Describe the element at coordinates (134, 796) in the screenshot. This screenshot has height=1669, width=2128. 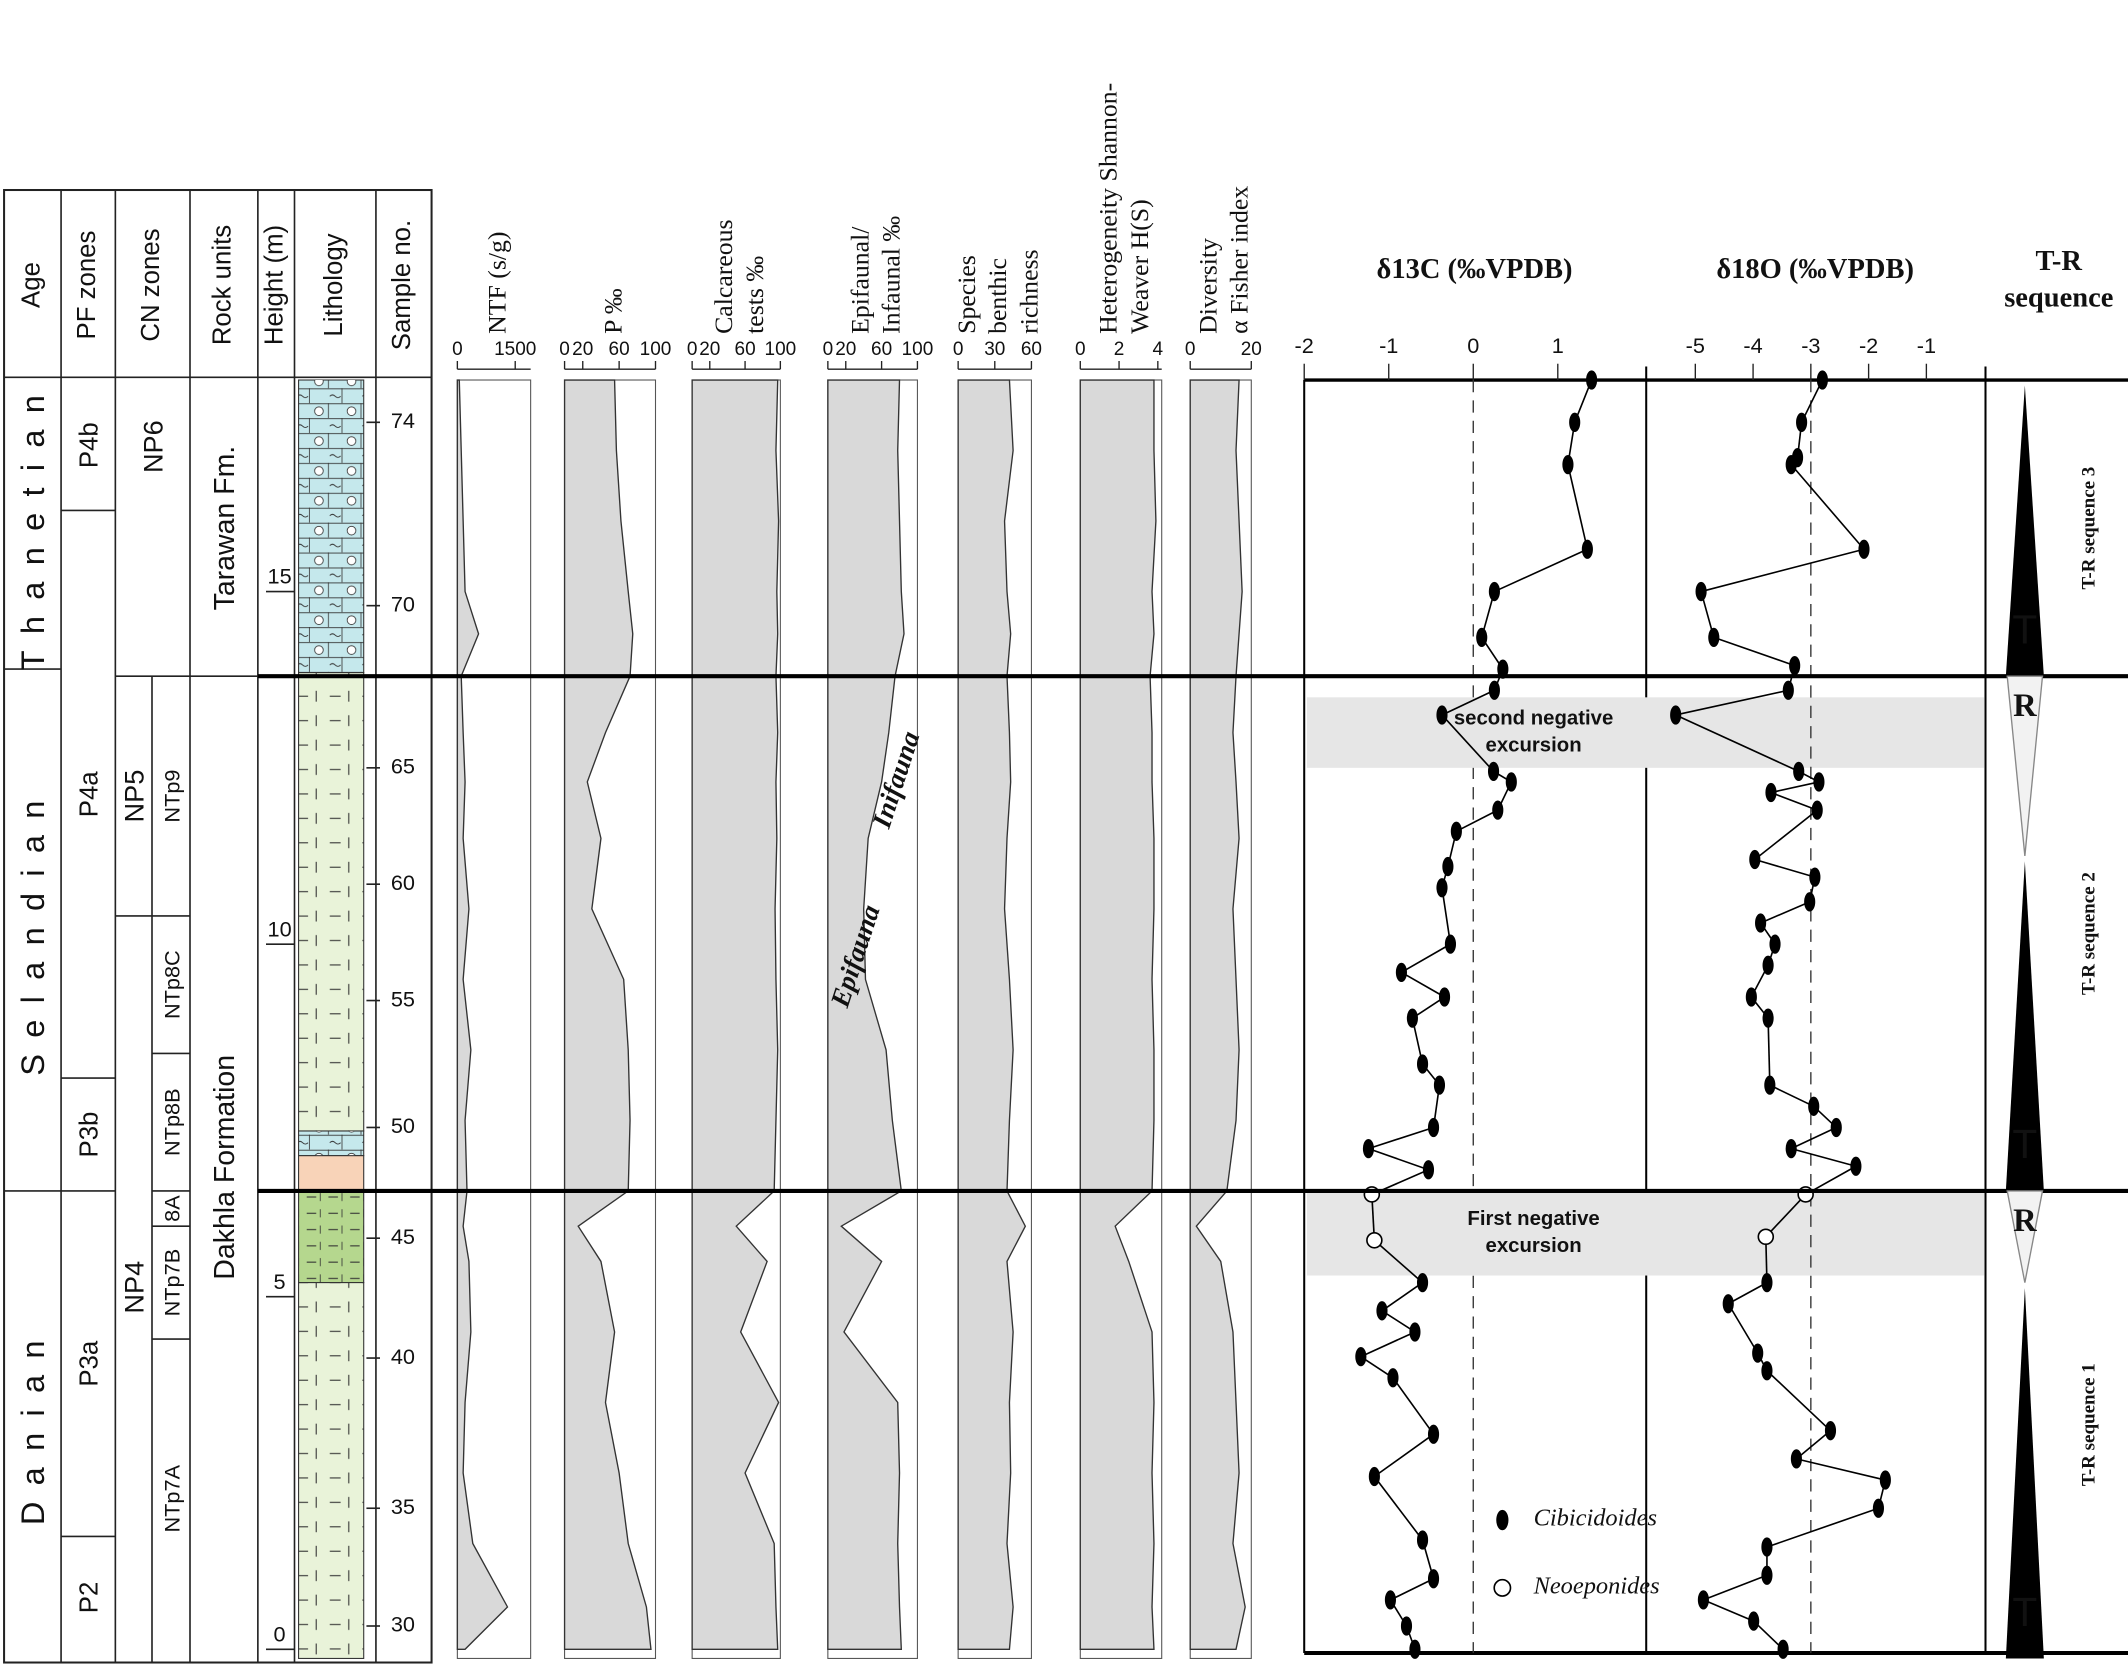
I see `cn-zone-label: NP5` at that location.